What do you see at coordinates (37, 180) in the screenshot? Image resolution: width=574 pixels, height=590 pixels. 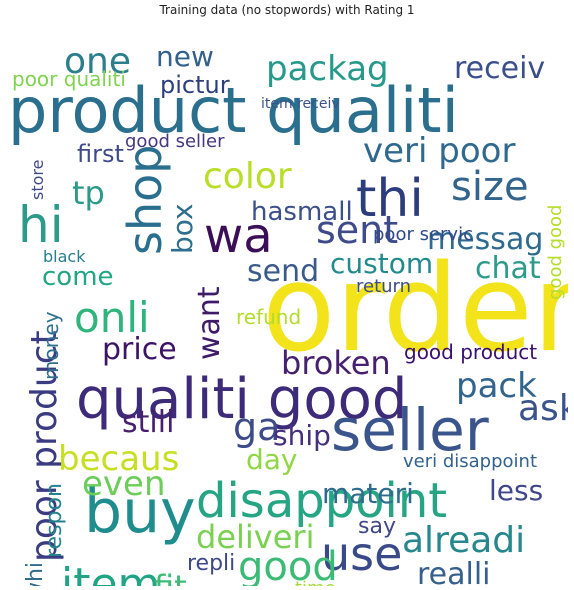 I see `word-store: store` at bounding box center [37, 180].